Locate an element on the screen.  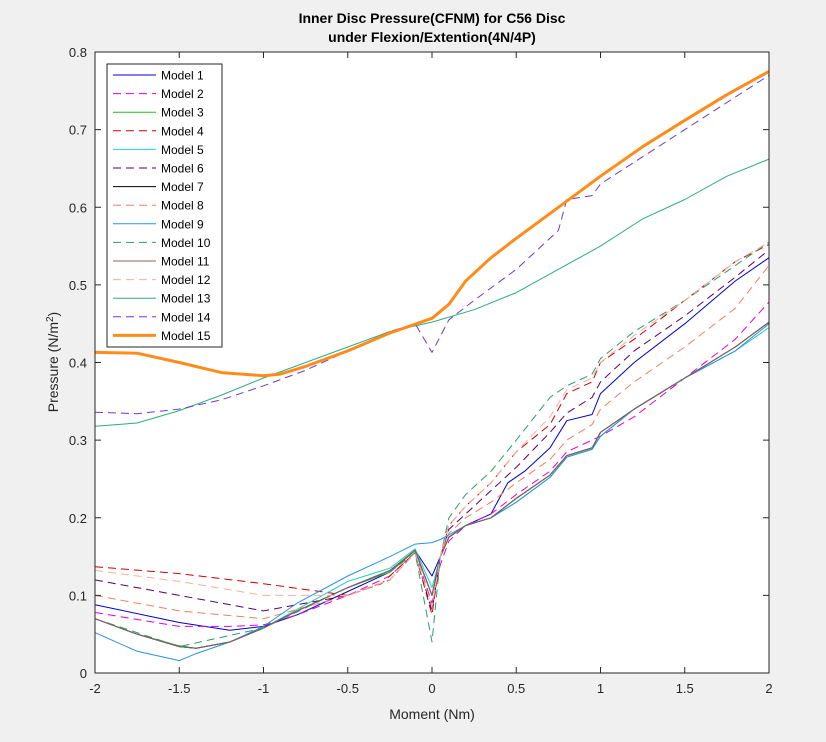
legend-label-model-3: Model 3 is located at coordinates (182, 113).